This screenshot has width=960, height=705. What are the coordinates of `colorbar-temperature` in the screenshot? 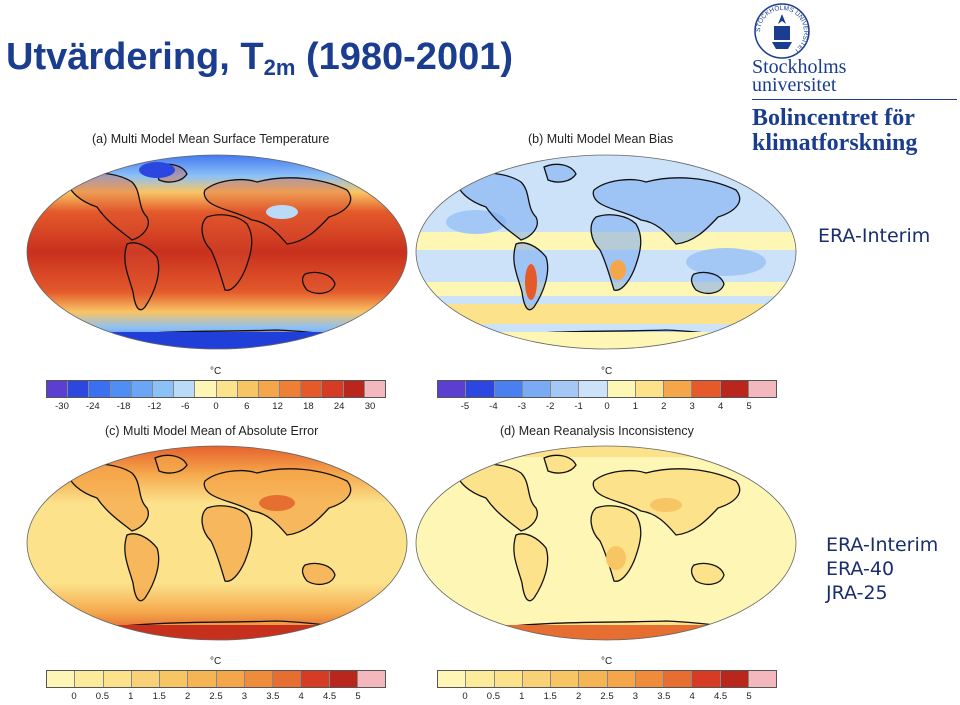 It's located at (216, 389).